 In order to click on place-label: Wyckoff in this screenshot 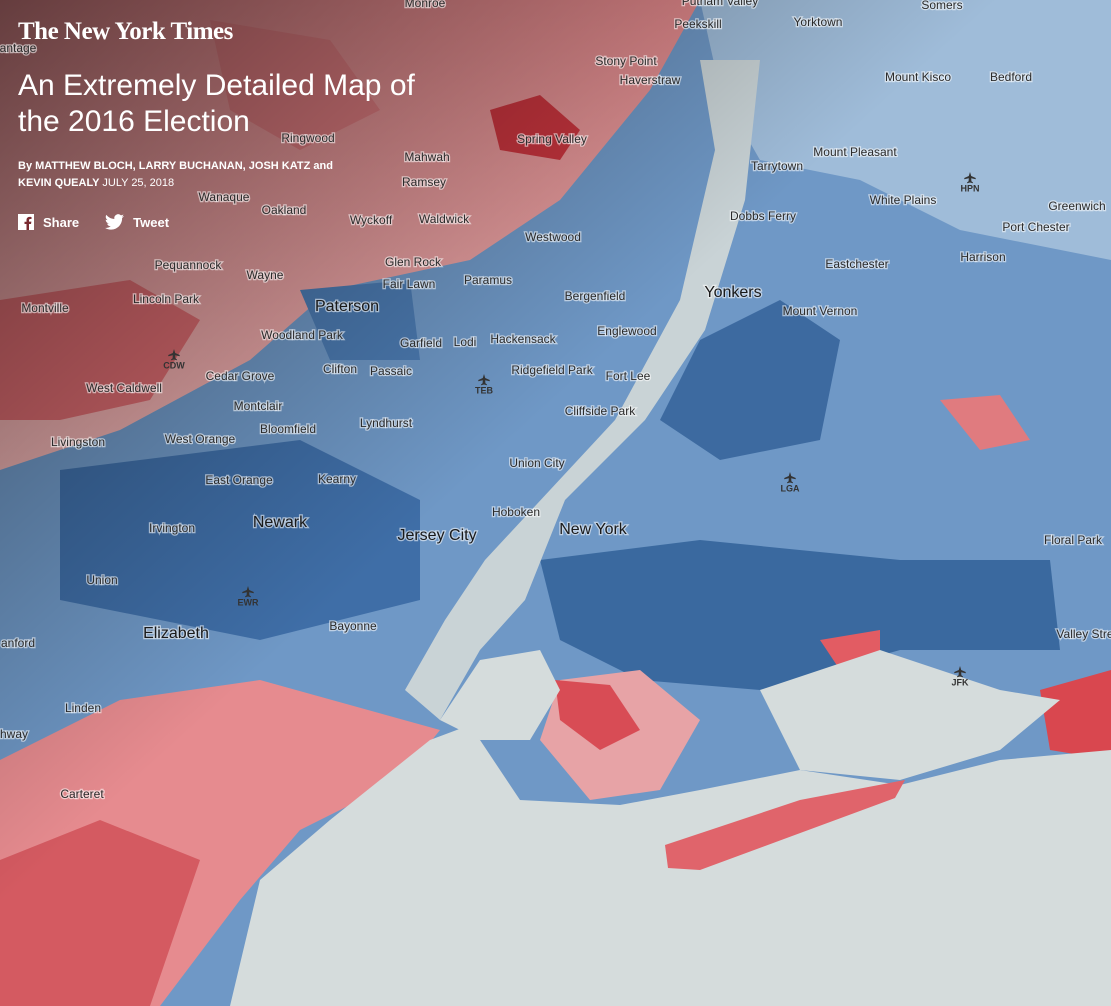, I will do `click(371, 220)`.